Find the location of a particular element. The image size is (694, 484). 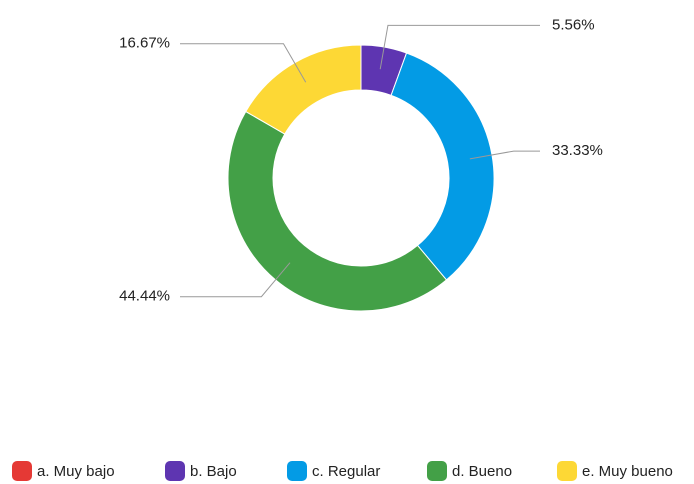

legend-label: e. Muy bueno is located at coordinates (627, 471).